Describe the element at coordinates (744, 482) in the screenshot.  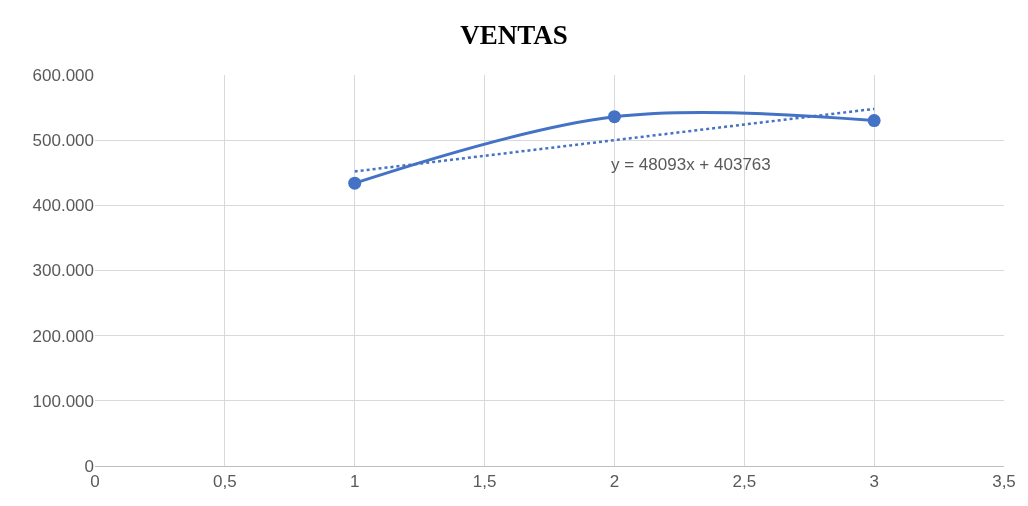
I see `x-tick-label: 2,5` at that location.